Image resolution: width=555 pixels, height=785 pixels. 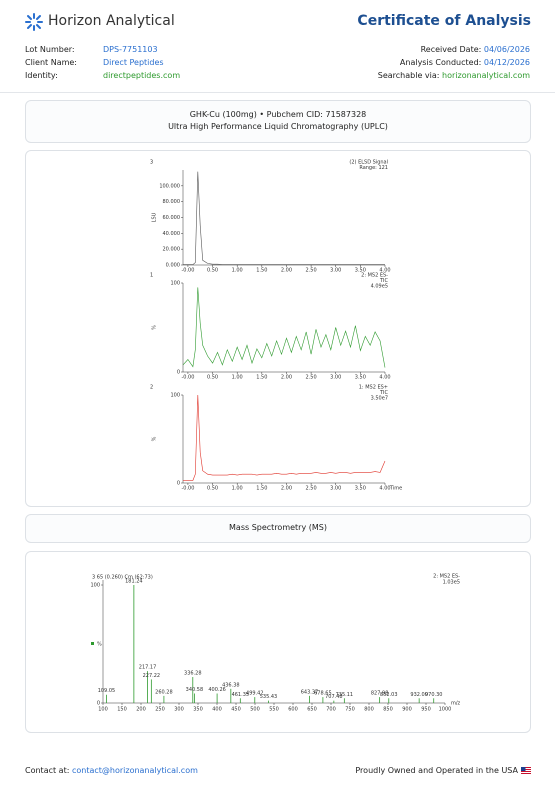 What do you see at coordinates (454, 76) in the screenshot?
I see `info-row: Searchable via: horizonanalytical.com` at bounding box center [454, 76].